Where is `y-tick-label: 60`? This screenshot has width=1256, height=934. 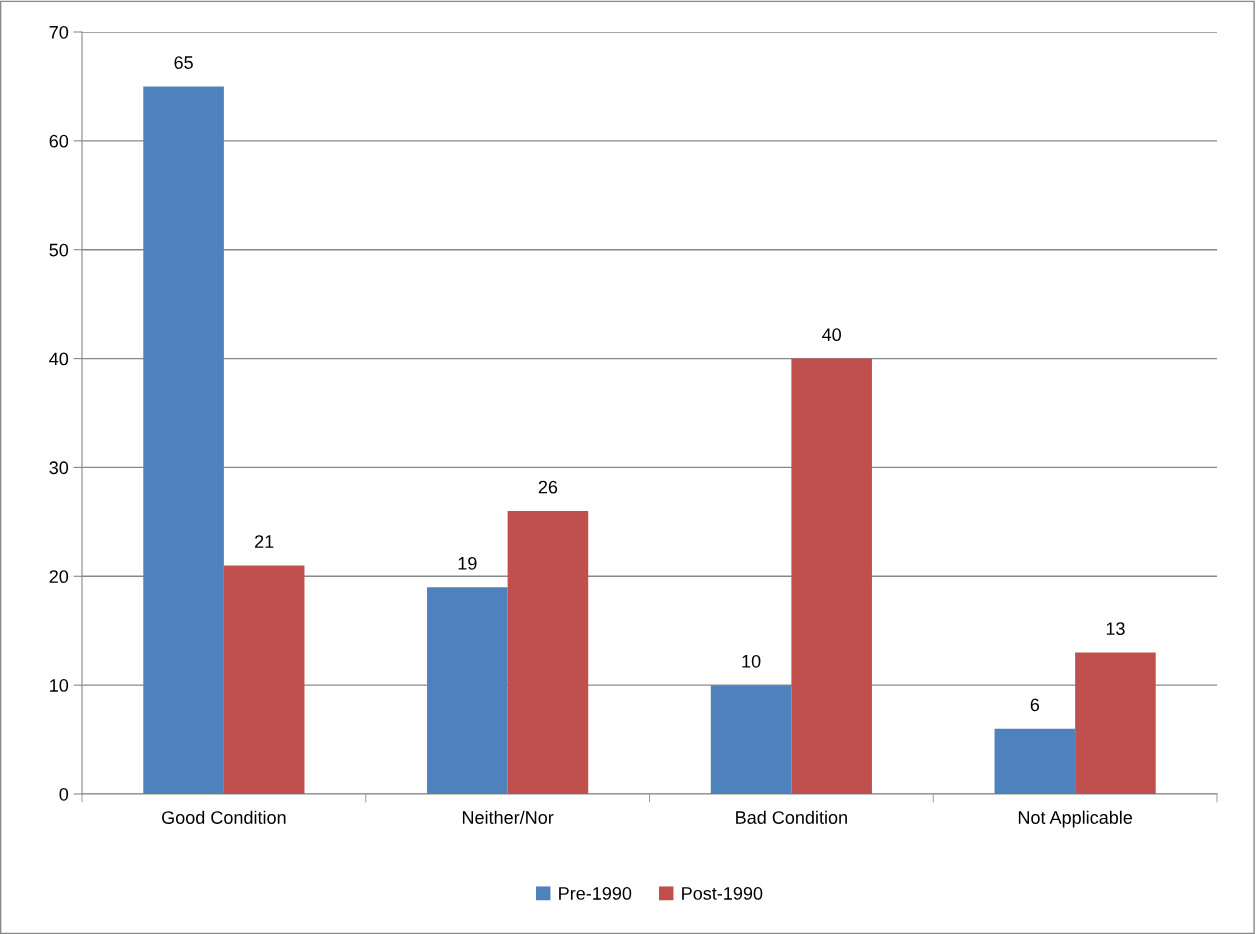
y-tick-label: 60 is located at coordinates (59, 141).